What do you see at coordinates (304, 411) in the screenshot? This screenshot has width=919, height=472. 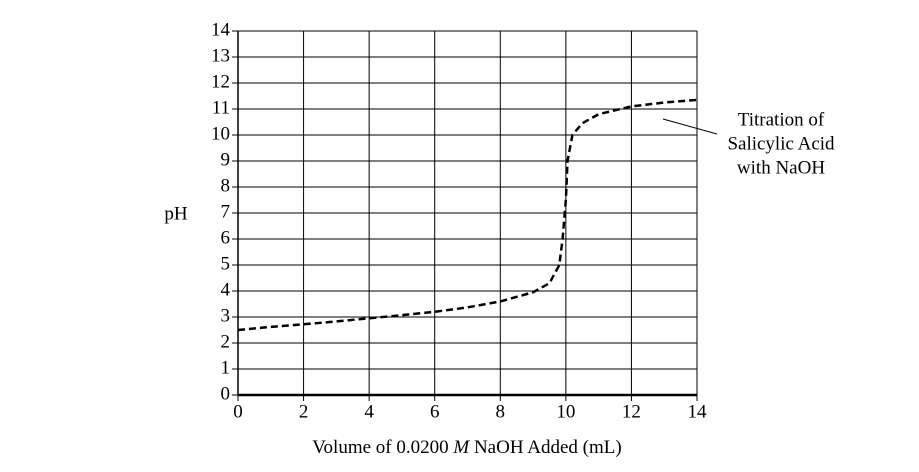 I see `x-tick-label: 2` at bounding box center [304, 411].